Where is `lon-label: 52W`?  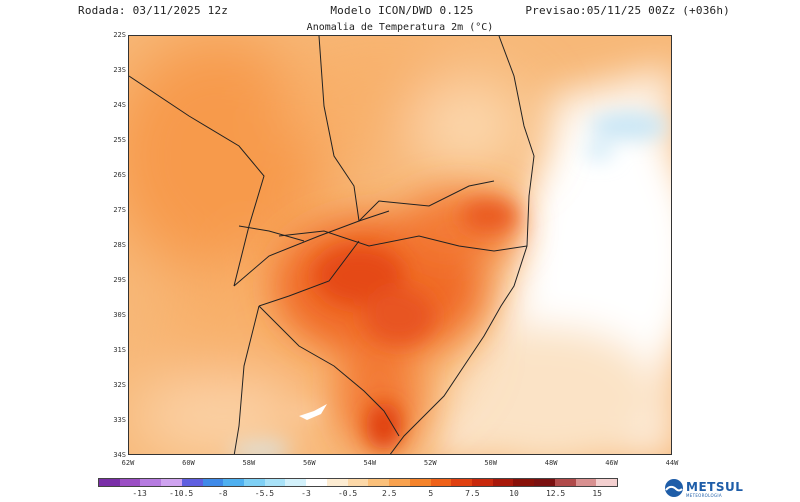 lon-label: 52W is located at coordinates (430, 463).